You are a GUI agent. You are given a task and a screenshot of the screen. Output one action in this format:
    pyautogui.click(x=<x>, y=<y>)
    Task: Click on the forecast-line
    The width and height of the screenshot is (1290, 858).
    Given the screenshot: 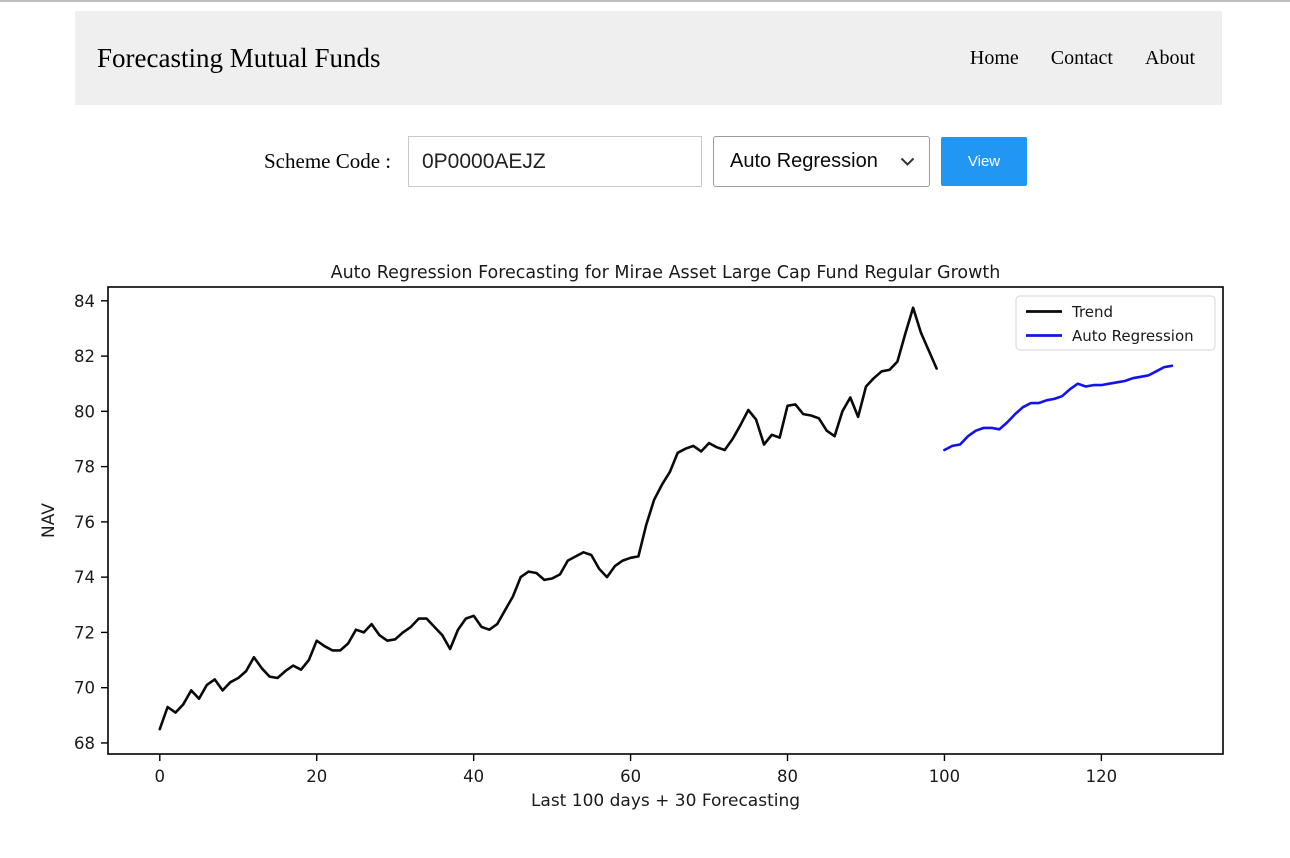 What is the action you would take?
    pyautogui.click(x=1058, y=408)
    